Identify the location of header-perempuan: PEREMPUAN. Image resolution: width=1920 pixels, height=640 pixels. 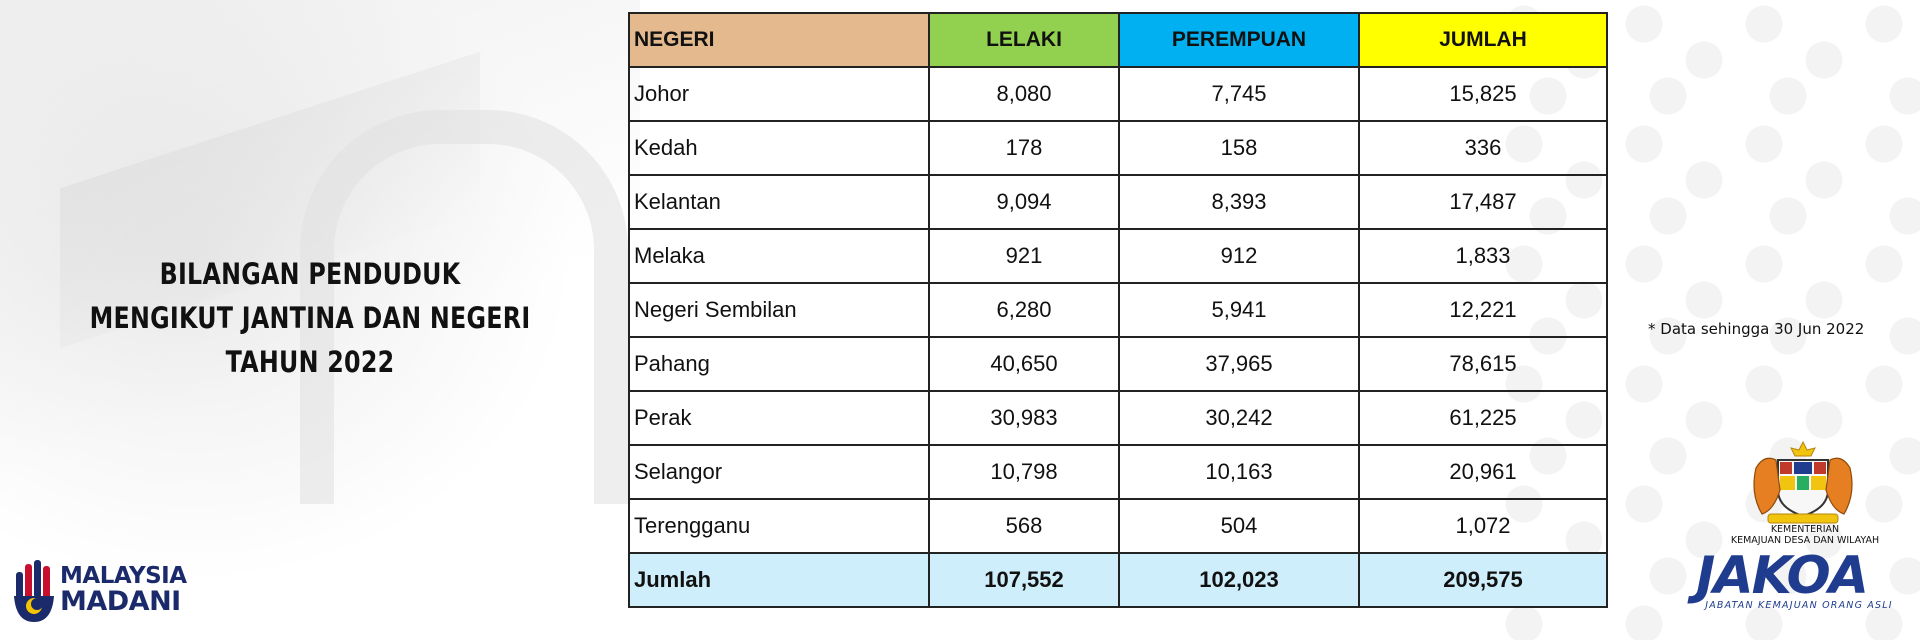
(1239, 40).